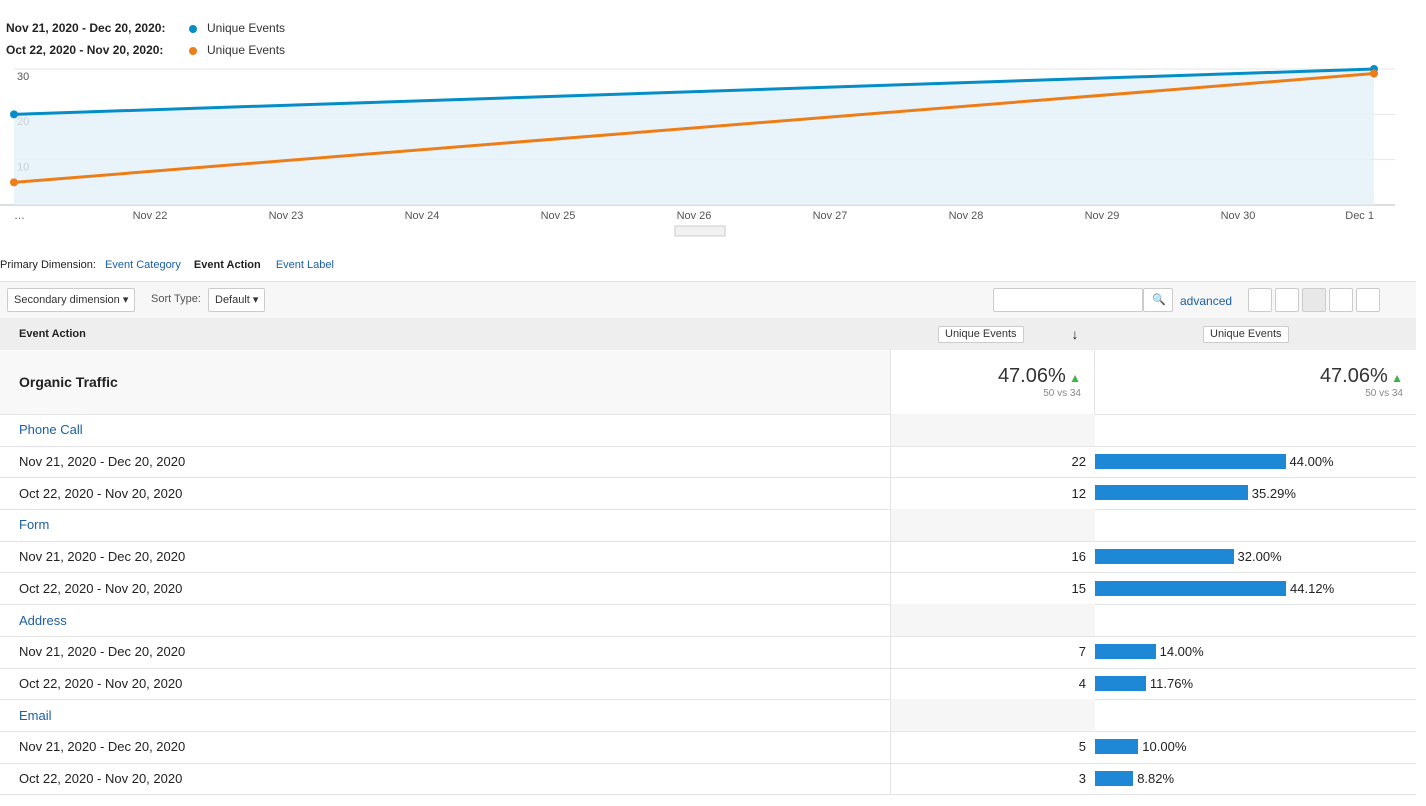 Image resolution: width=1426 pixels, height=806 pixels. Describe the element at coordinates (708, 747) in the screenshot. I see `data-row: Nov 21, 2020 - Dec 20, 2020 5 10.00%` at that location.